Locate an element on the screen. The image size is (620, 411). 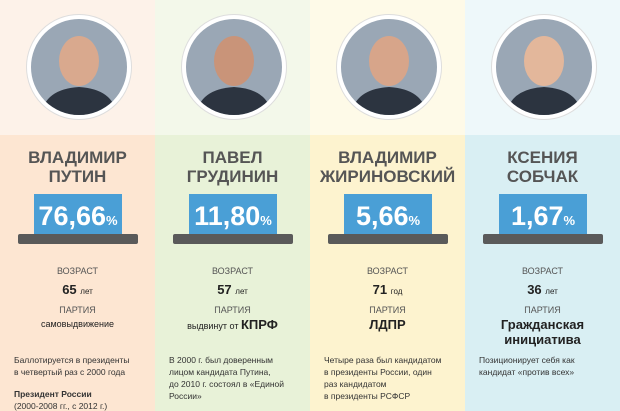
description-line: кандидат «против всех» is located at coordinates (527, 372).